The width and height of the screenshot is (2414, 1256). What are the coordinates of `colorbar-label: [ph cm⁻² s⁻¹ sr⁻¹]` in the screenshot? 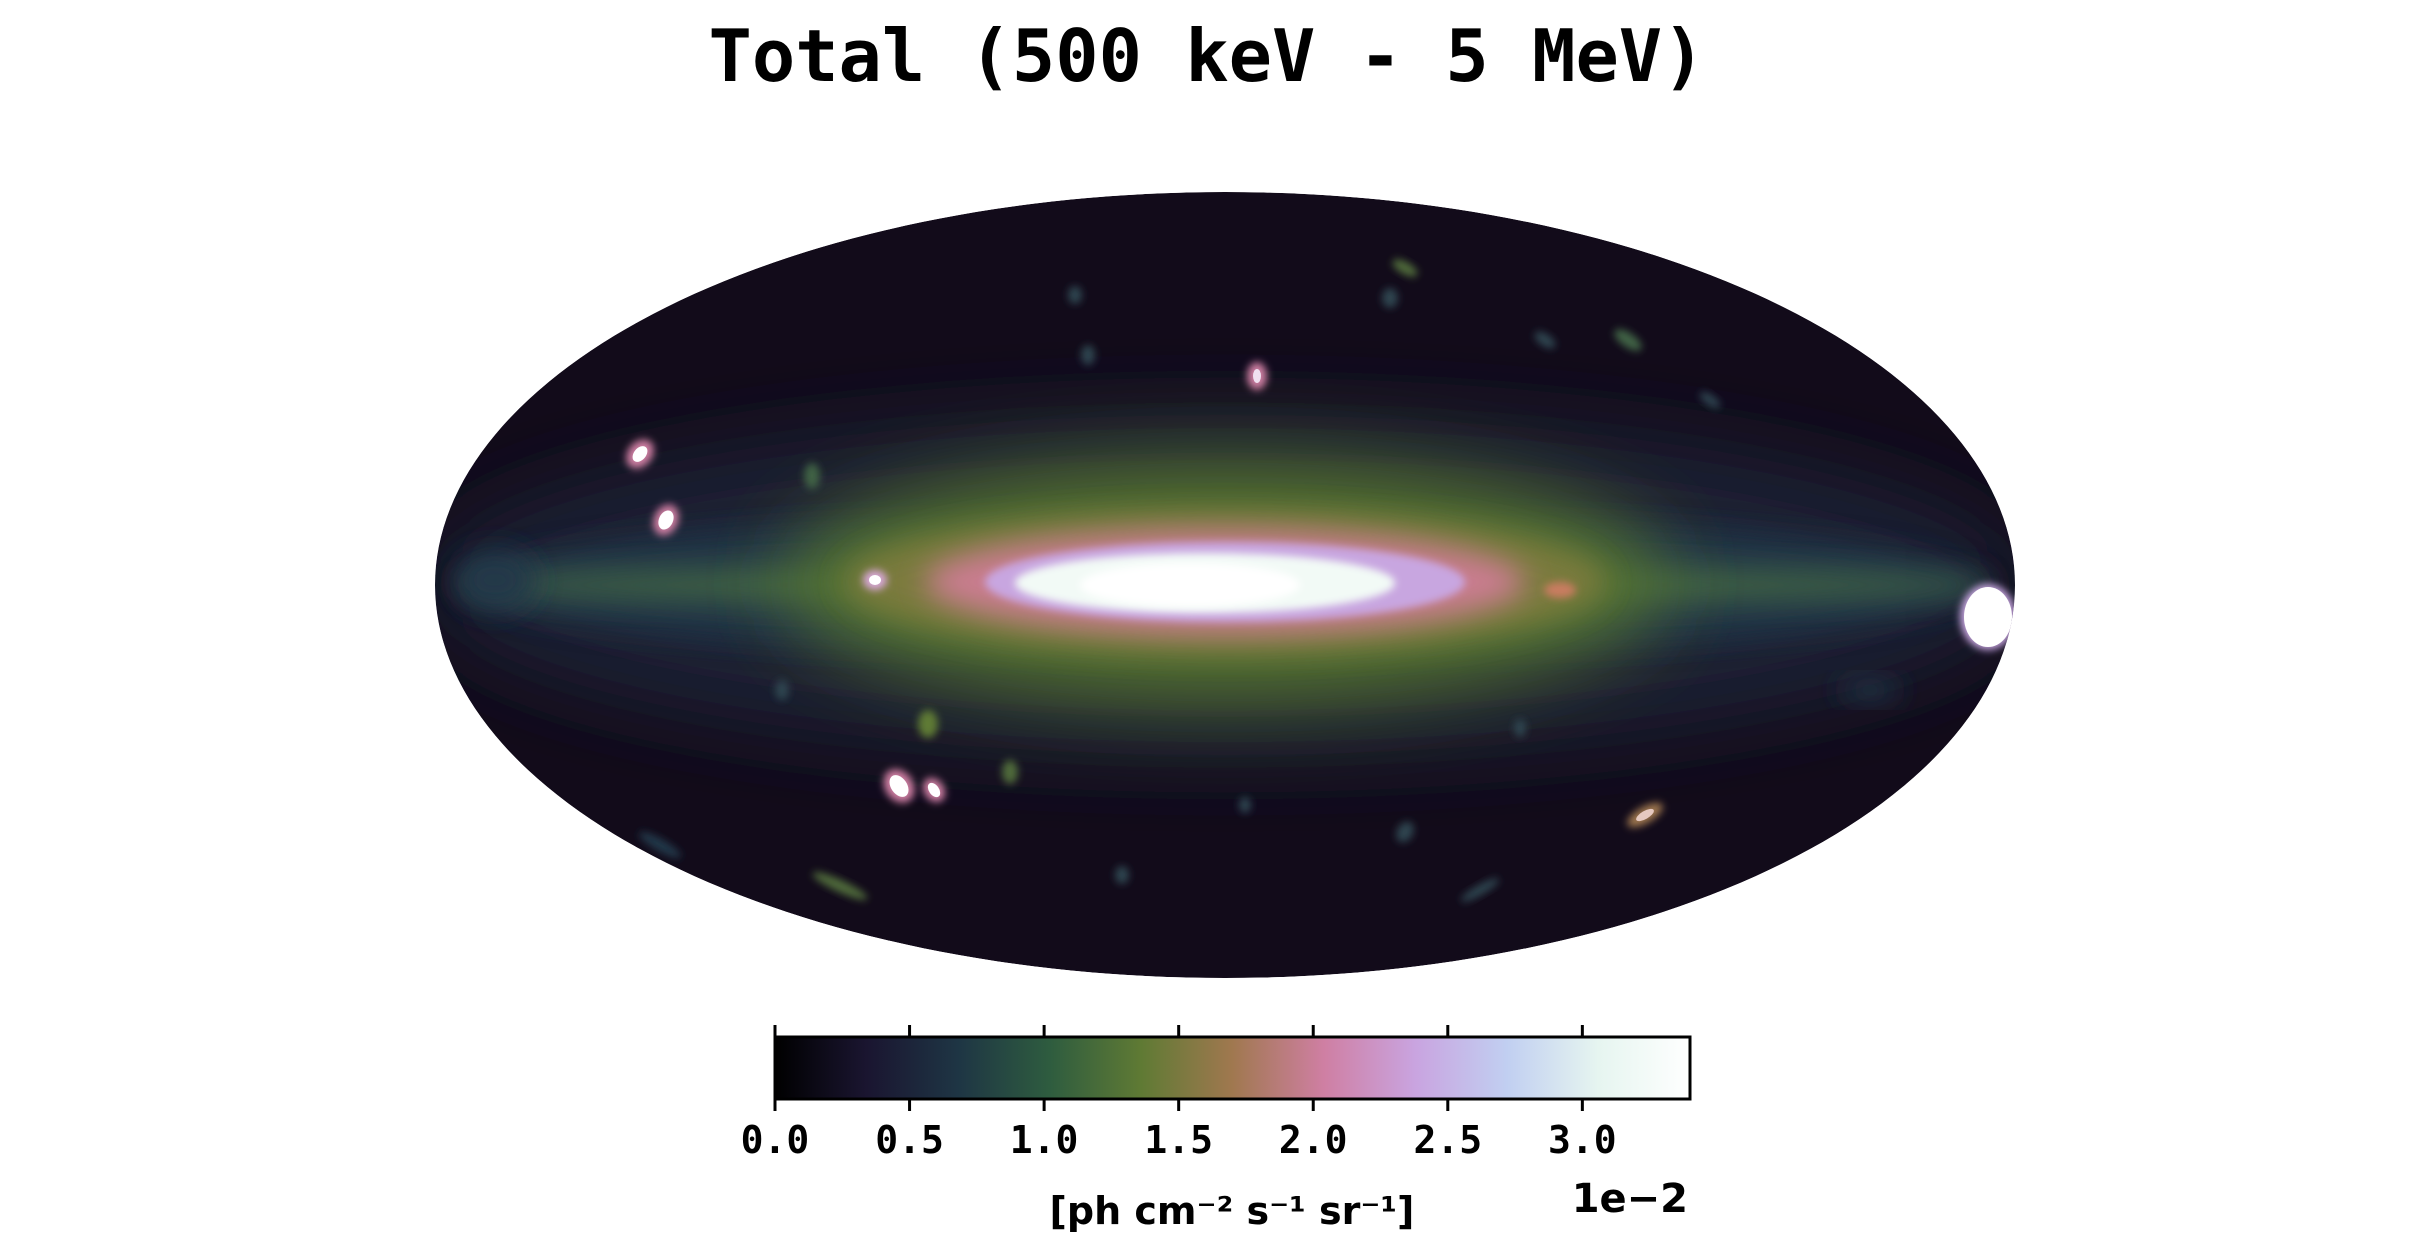 It's located at (1232, 1211).